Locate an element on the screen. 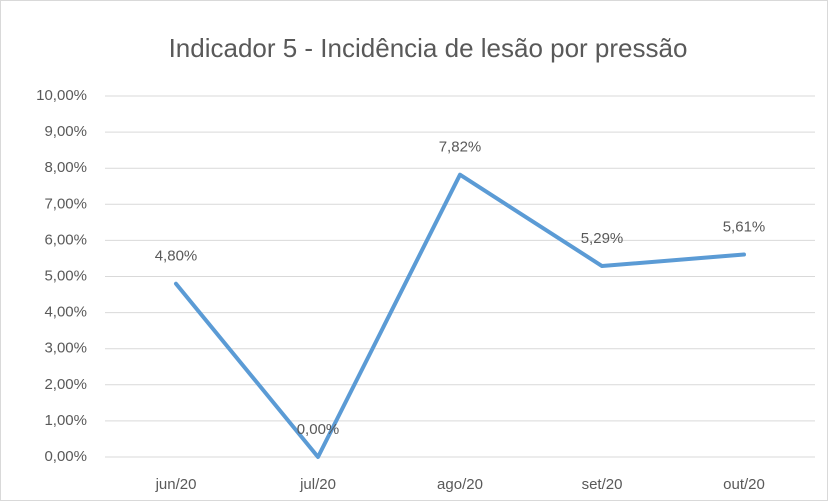  x-tick-label: set/20 is located at coordinates (602, 484).